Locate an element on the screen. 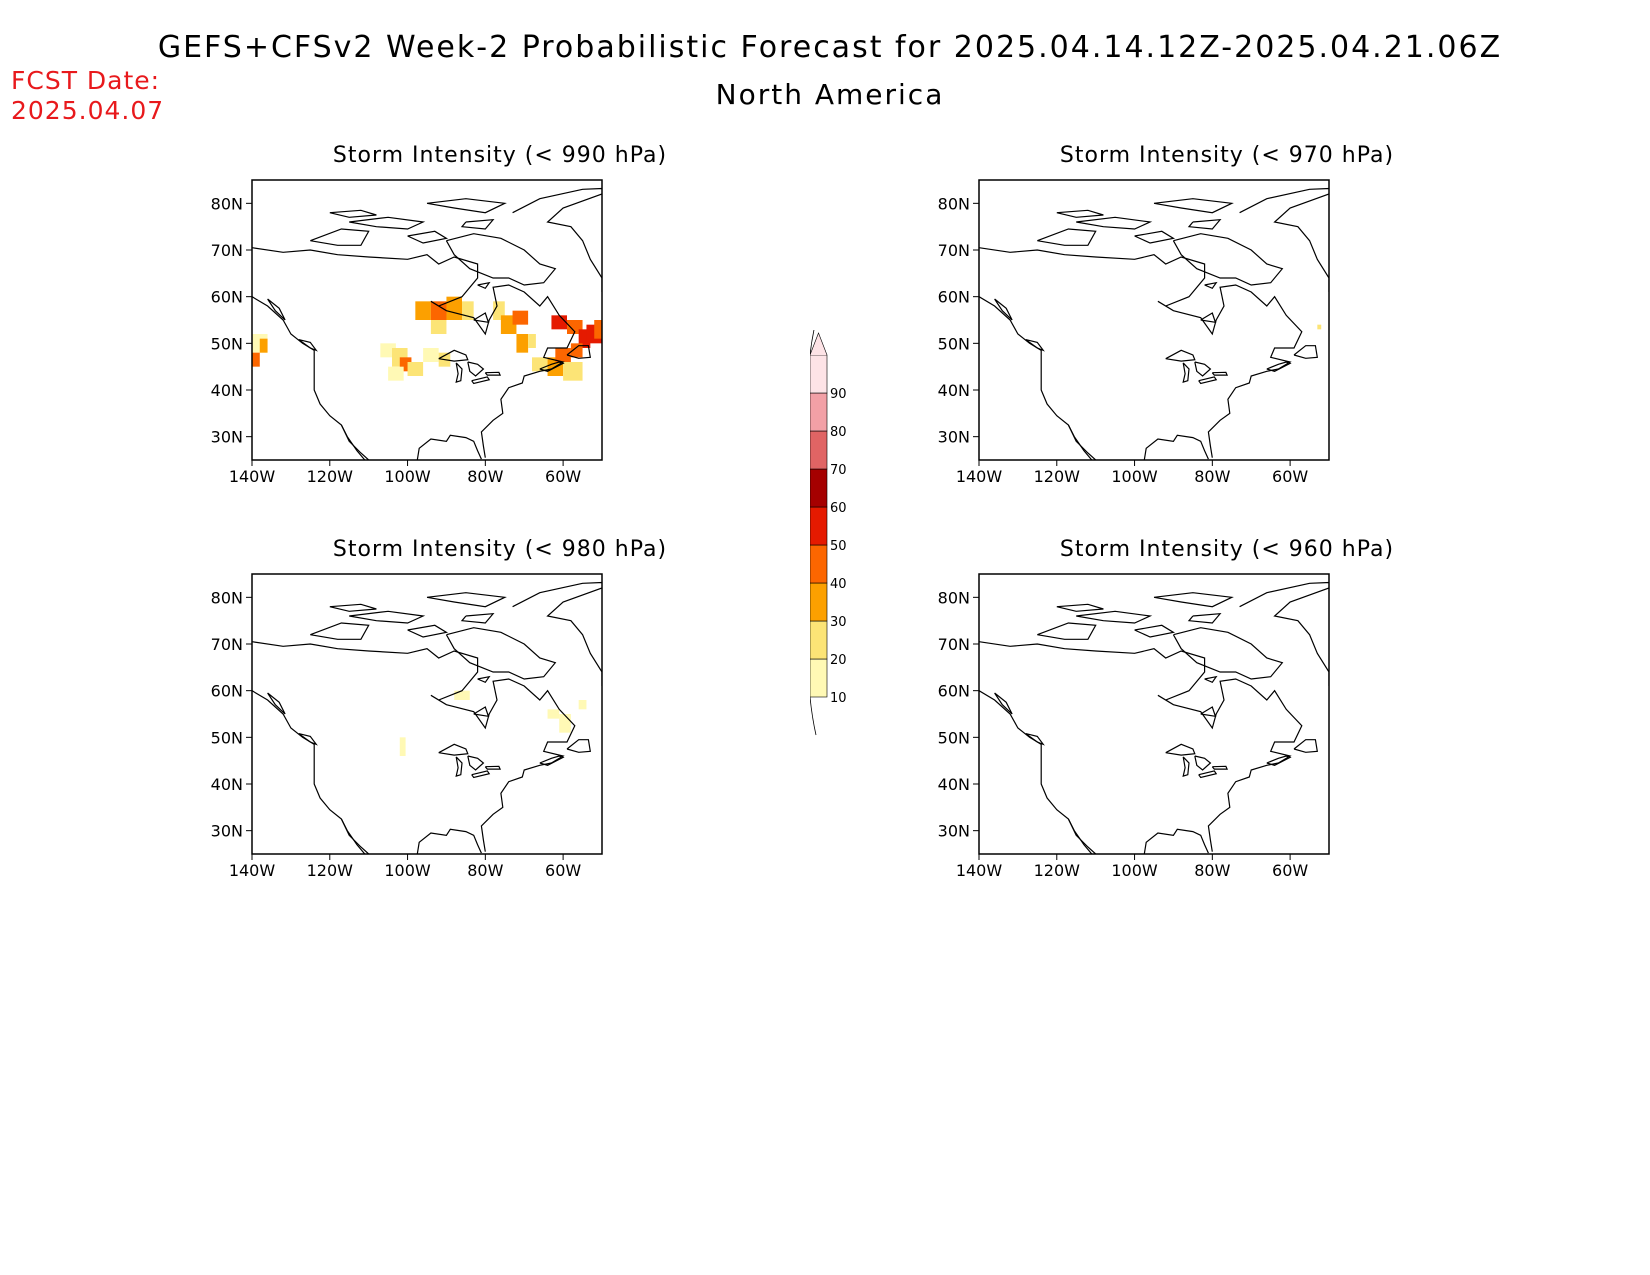 This screenshot has width=1650, height=1275. colorbar-label: 60 is located at coordinates (838, 508).